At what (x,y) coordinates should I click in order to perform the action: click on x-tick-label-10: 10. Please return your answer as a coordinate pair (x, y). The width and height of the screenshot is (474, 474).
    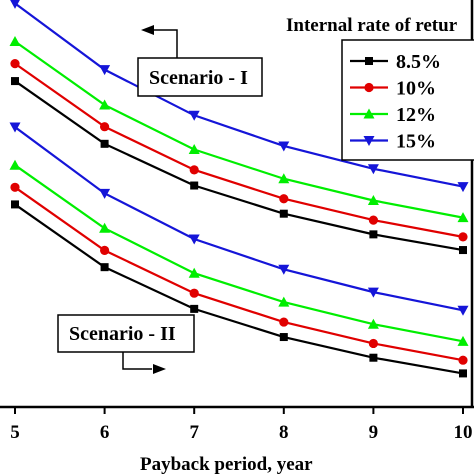
    Looking at the image, I should click on (463, 432).